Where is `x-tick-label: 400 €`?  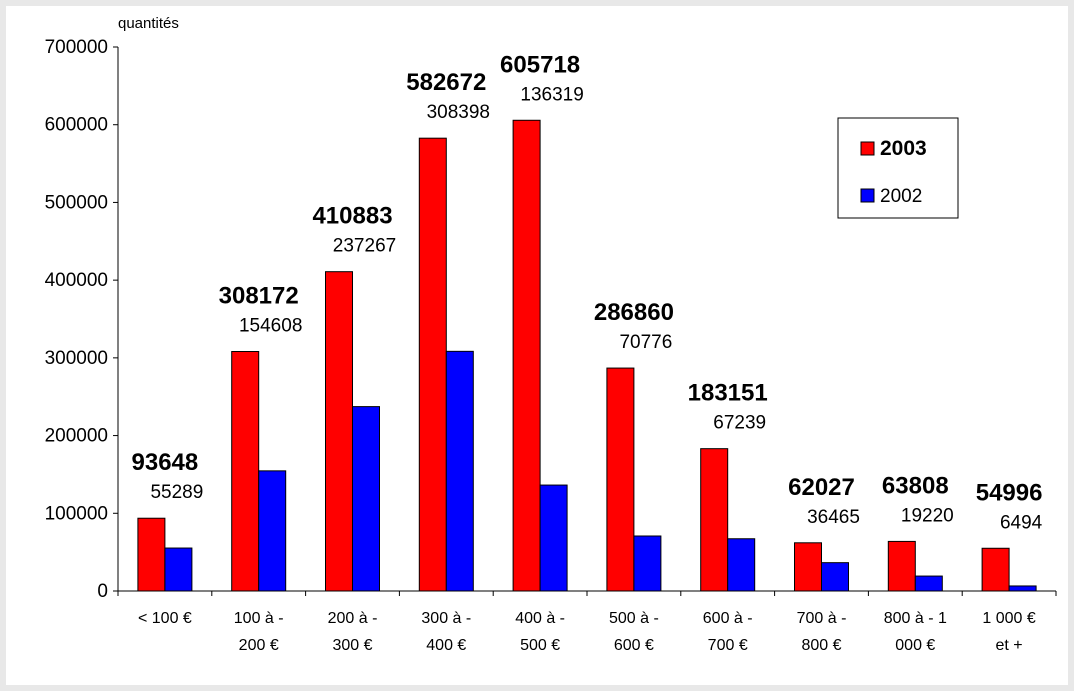
x-tick-label: 400 € is located at coordinates (446, 645).